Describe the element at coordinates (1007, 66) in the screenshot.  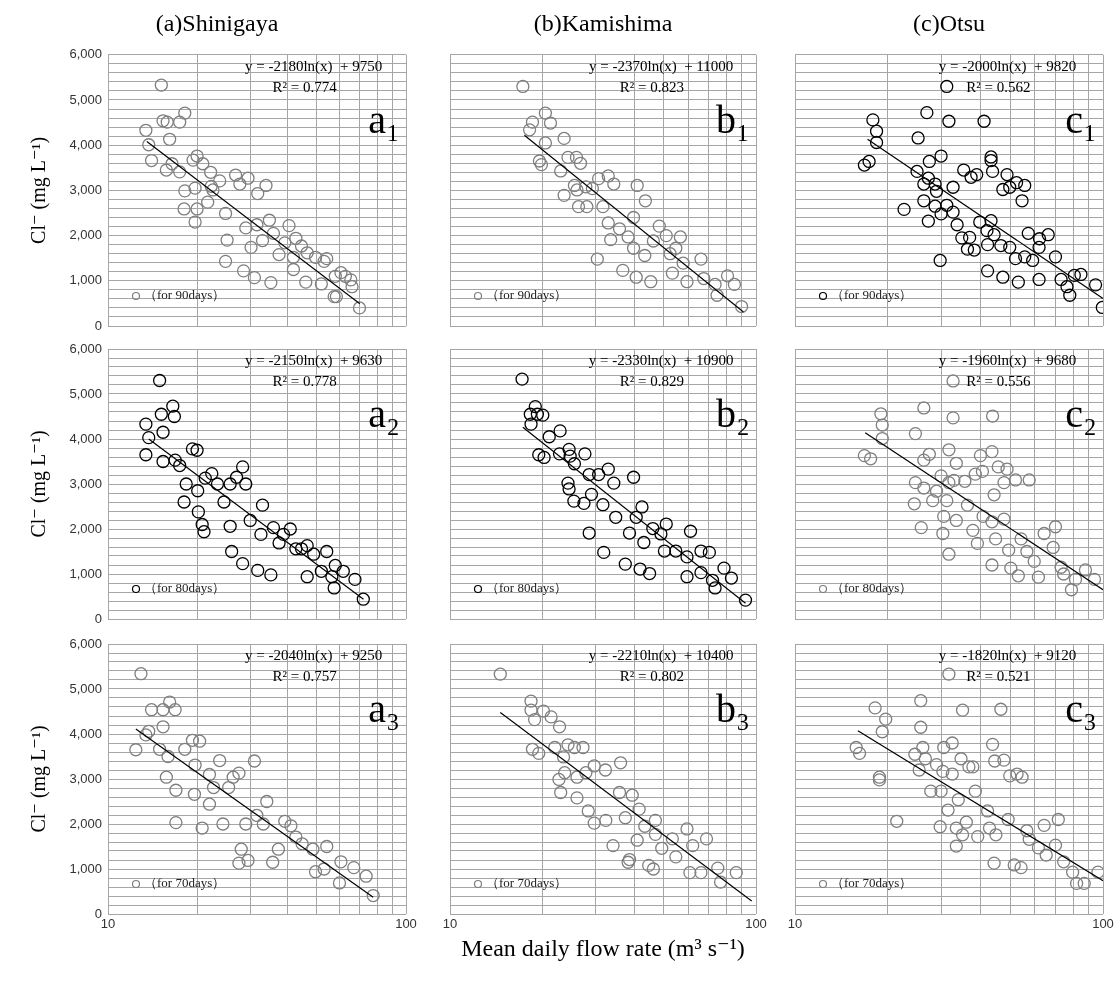
I see `annotation: y = -2000ln(x) + 9820` at that location.